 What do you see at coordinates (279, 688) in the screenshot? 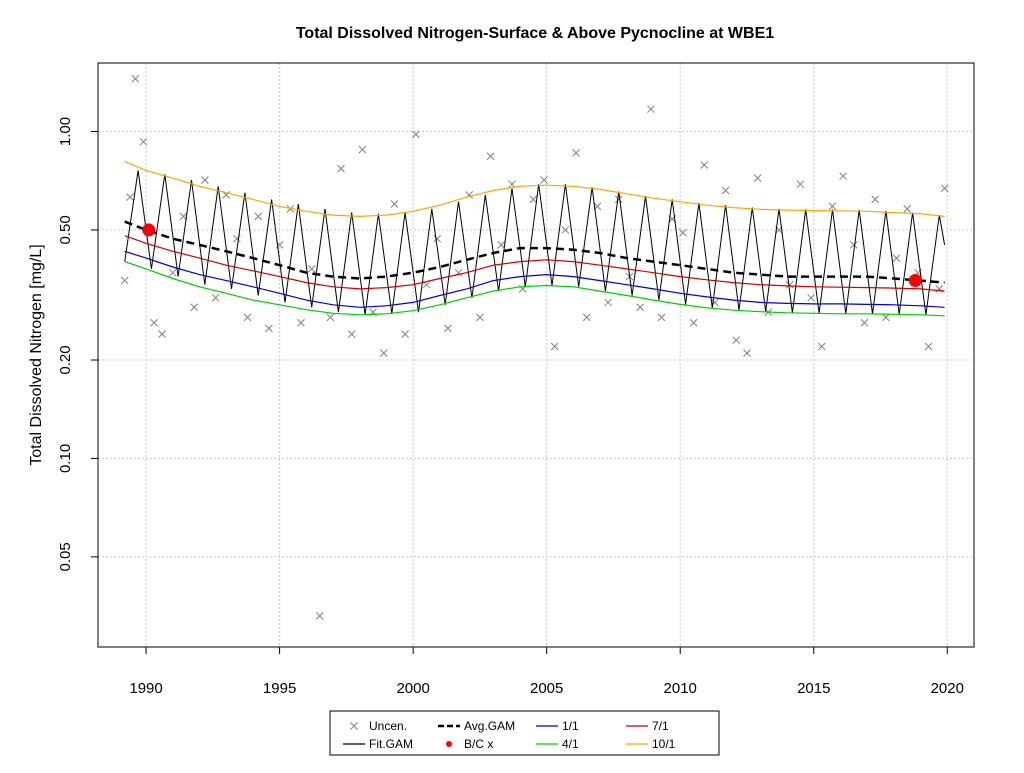
I see `x-tick-label: 1995` at bounding box center [279, 688].